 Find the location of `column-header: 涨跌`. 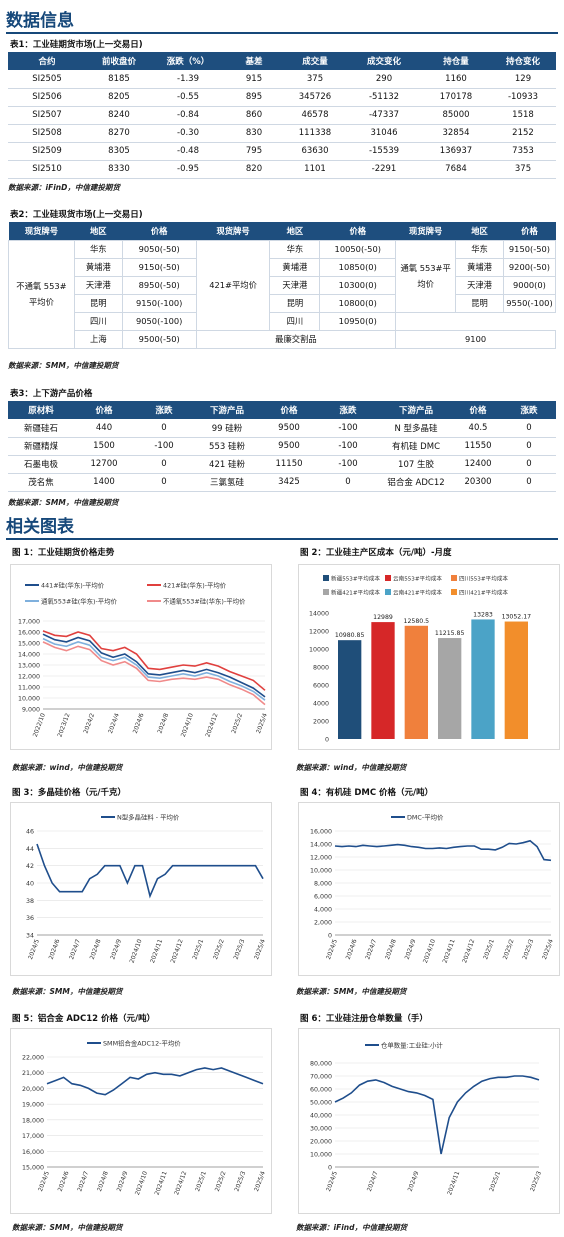

column-header: 涨跌 is located at coordinates (529, 410).